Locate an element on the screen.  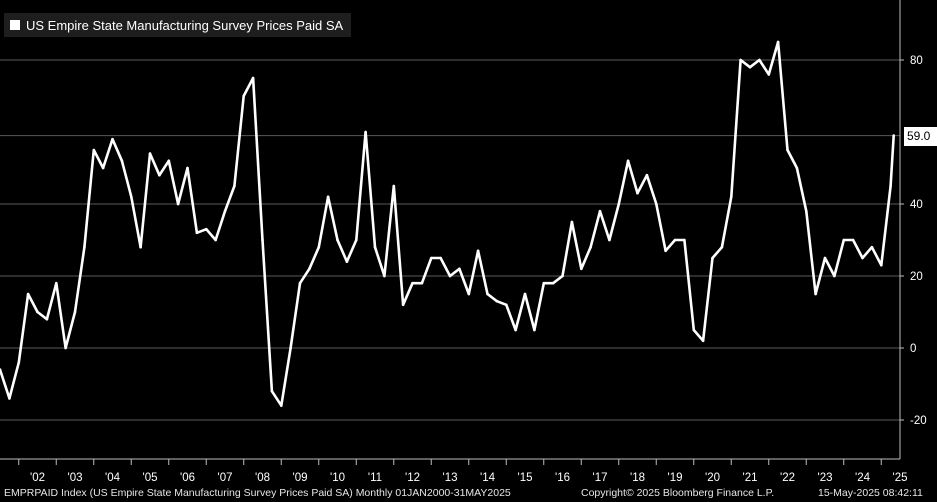
x-tick-label: '24 is located at coordinates (863, 478).